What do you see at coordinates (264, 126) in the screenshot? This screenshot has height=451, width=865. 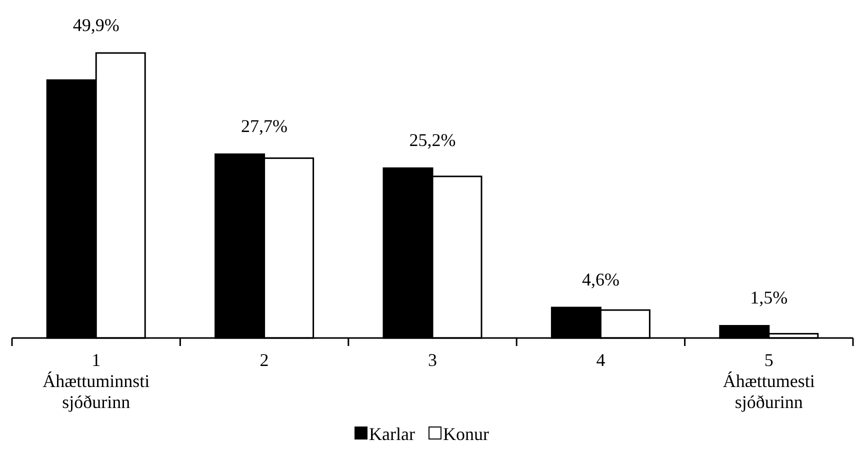 I see `annotation: 27,7%` at bounding box center [264, 126].